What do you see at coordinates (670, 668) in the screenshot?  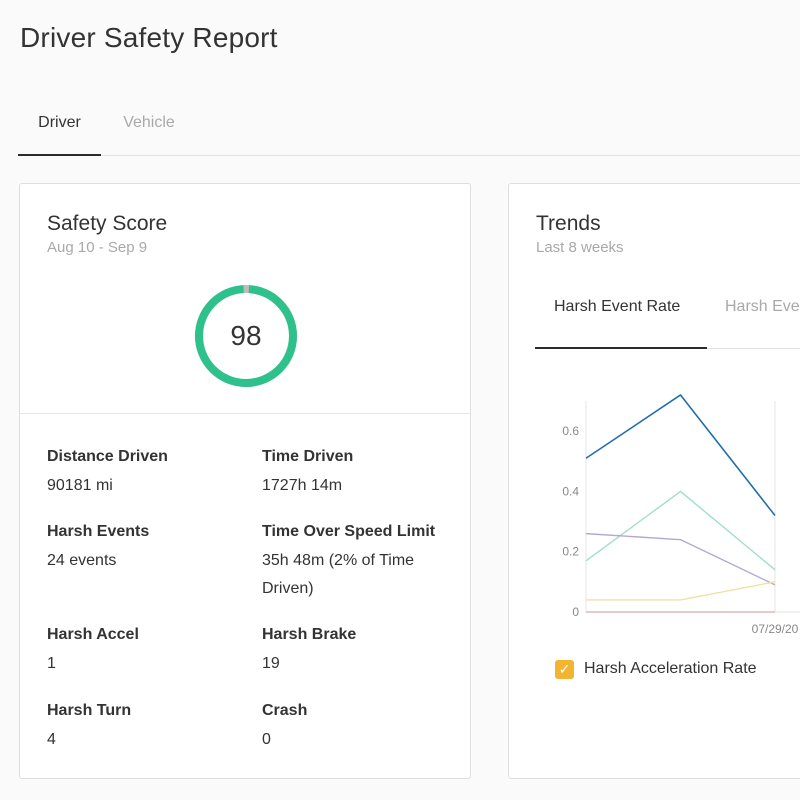 I see `legend-label: Harsh Acceleration Rate` at bounding box center [670, 668].